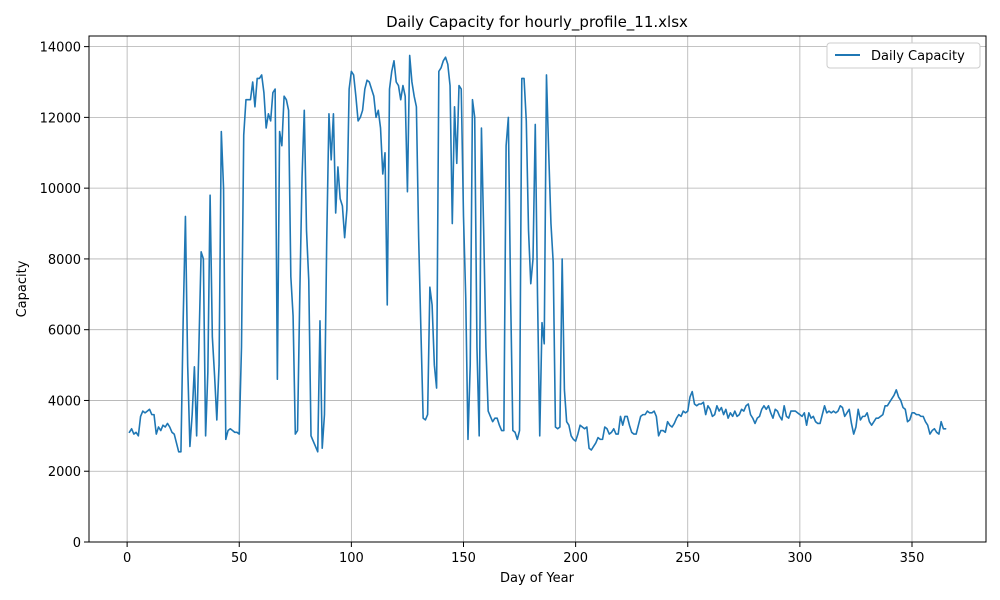 This screenshot has height=600, width=1000. I want to click on y-tick-label: 2000, so click(64, 472).